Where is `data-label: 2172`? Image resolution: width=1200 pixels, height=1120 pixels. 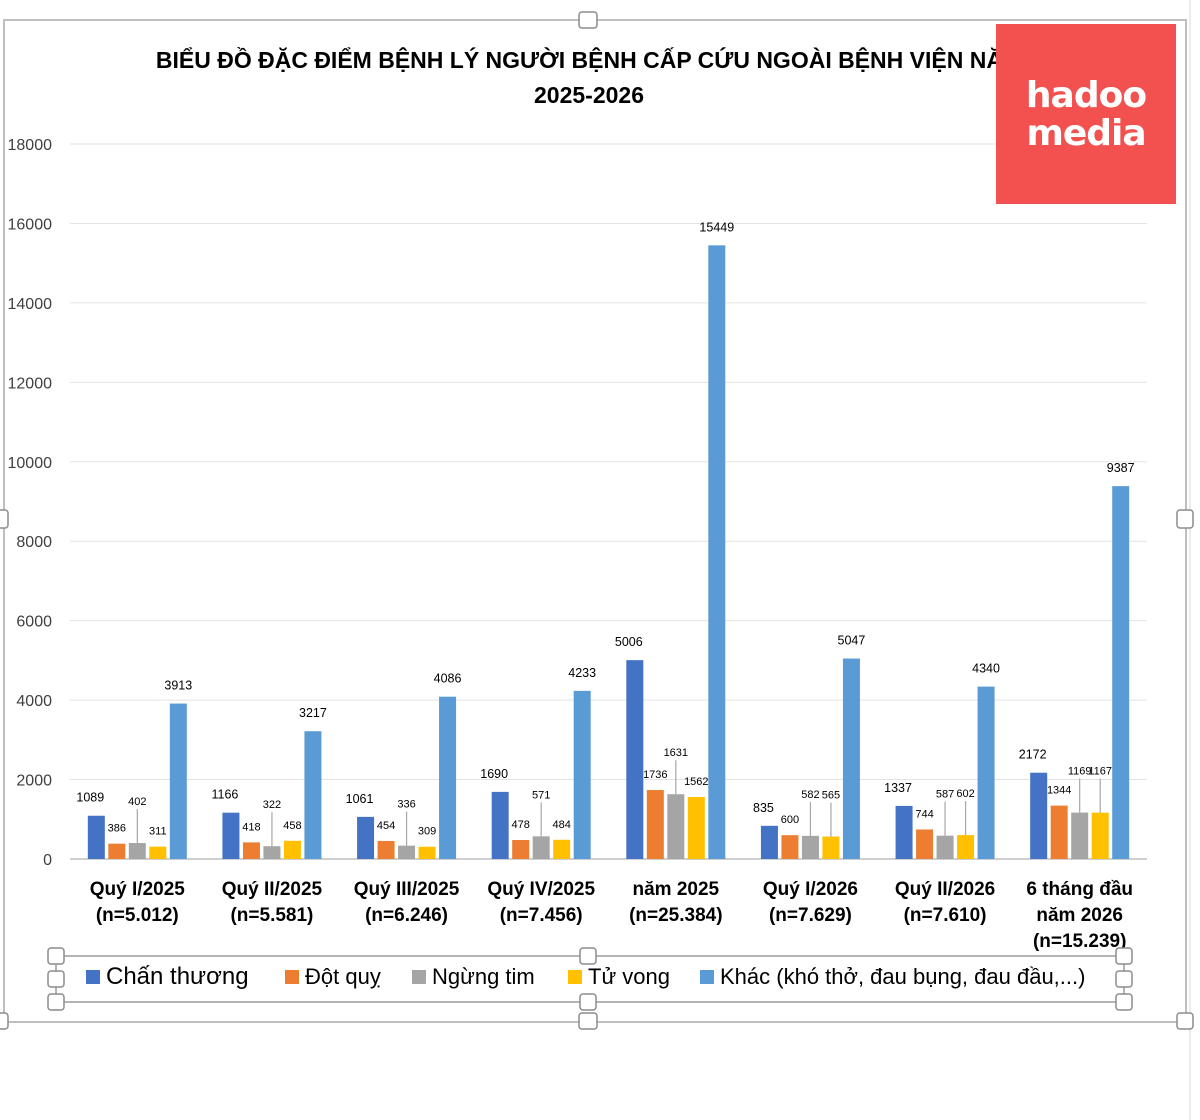 data-label: 2172 is located at coordinates (1033, 755).